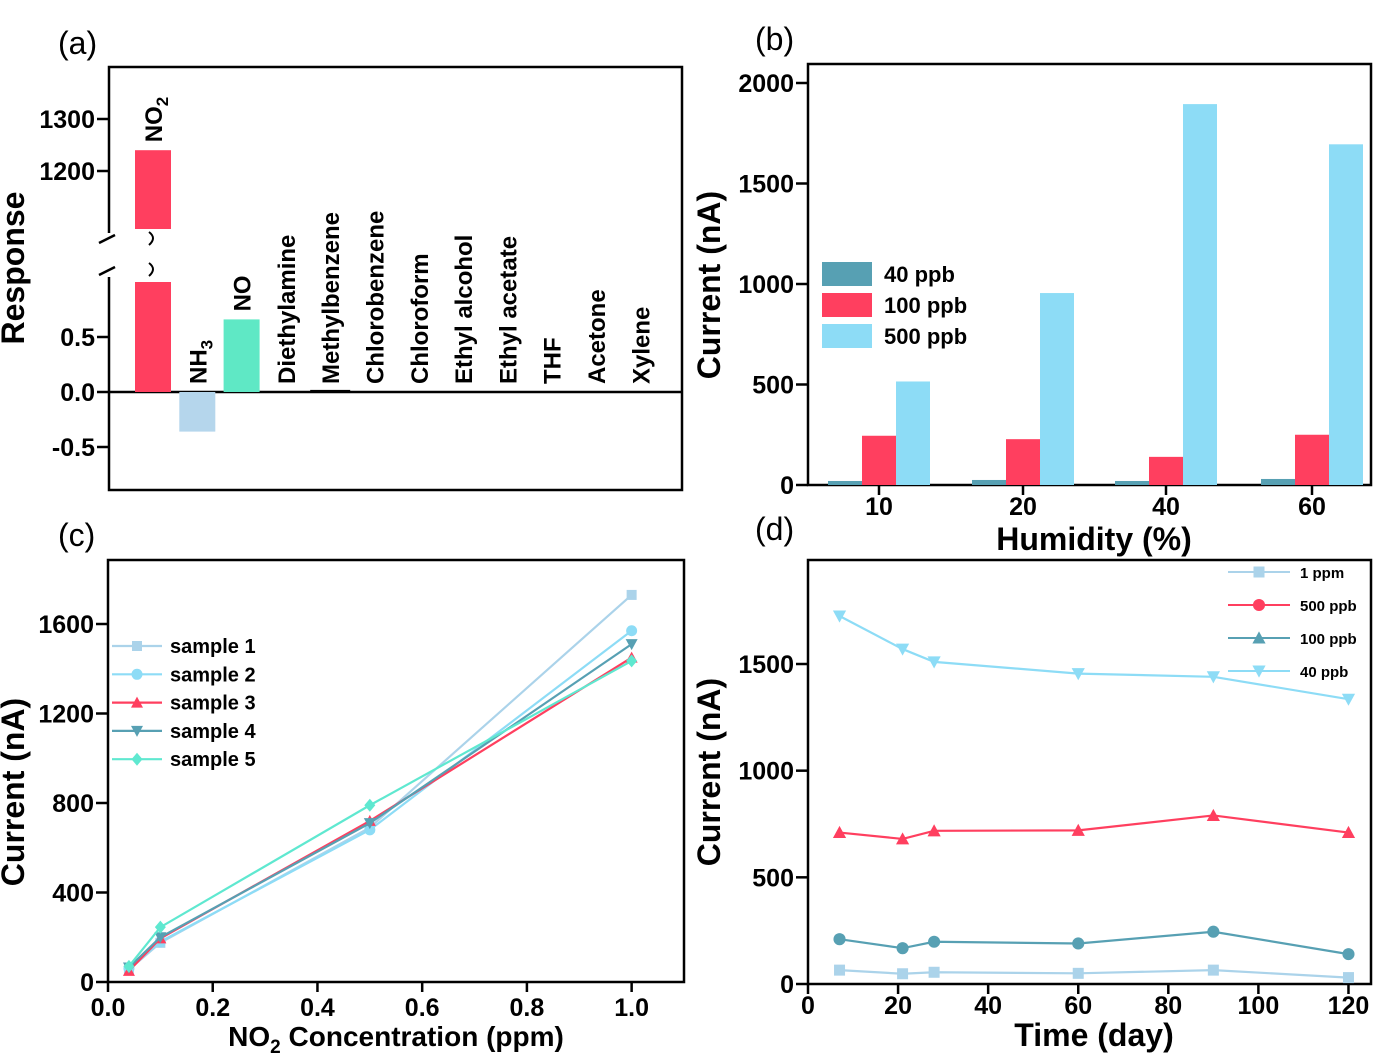 This screenshot has height=1058, width=1384. Describe the element at coordinates (200, 362) in the screenshot. I see `bar-label: NH3` at that location.